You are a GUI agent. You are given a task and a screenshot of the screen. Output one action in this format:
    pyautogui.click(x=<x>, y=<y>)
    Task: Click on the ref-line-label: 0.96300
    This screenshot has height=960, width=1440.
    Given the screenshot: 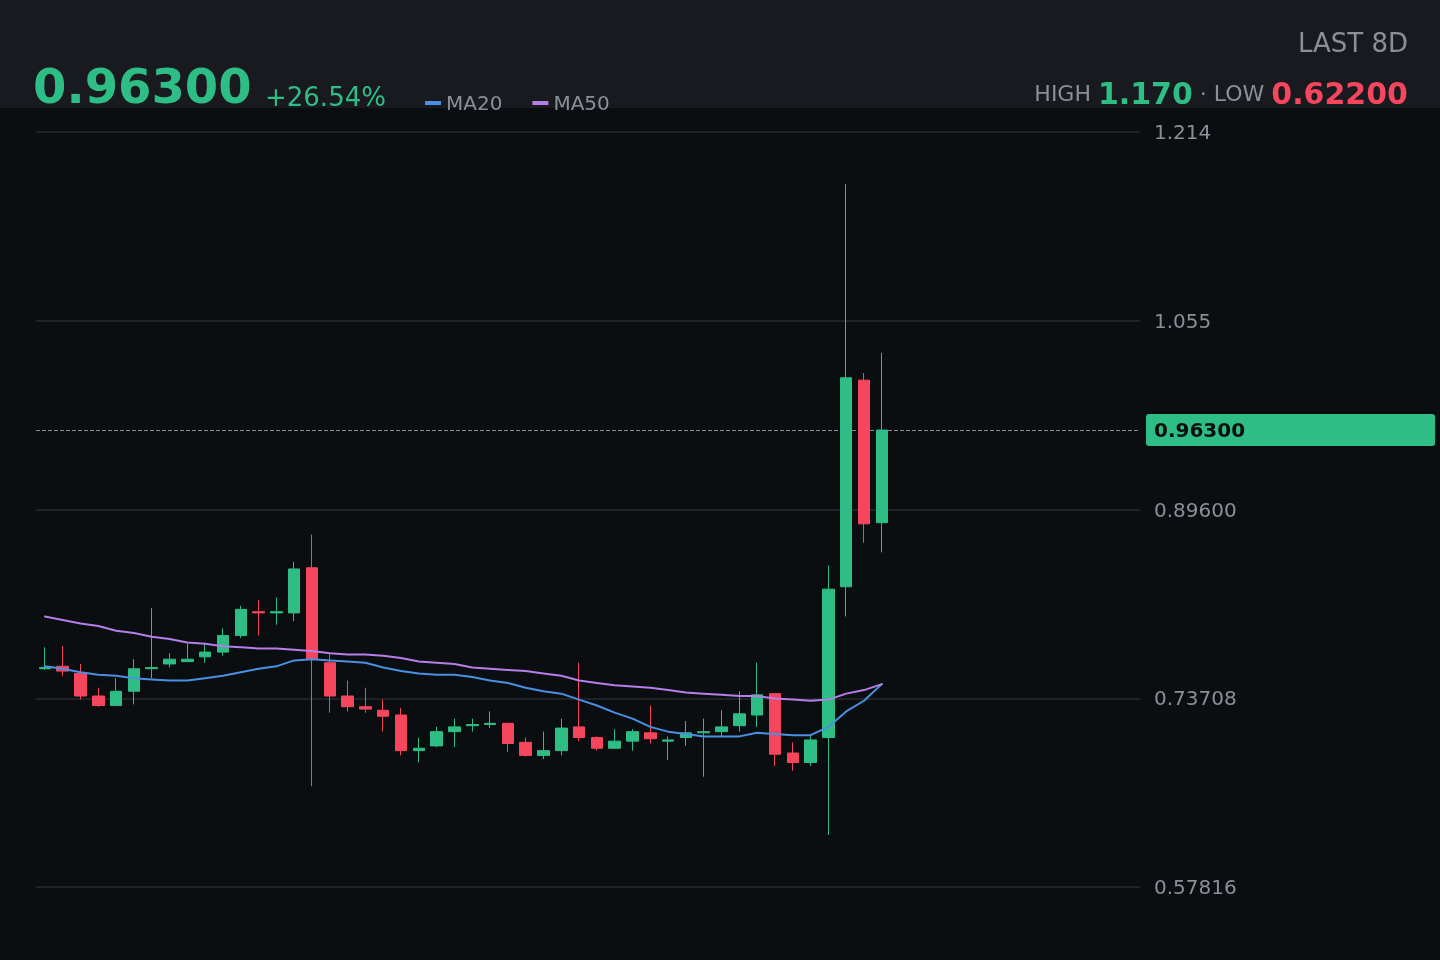 What is the action you would take?
    pyautogui.click(x=1200, y=430)
    